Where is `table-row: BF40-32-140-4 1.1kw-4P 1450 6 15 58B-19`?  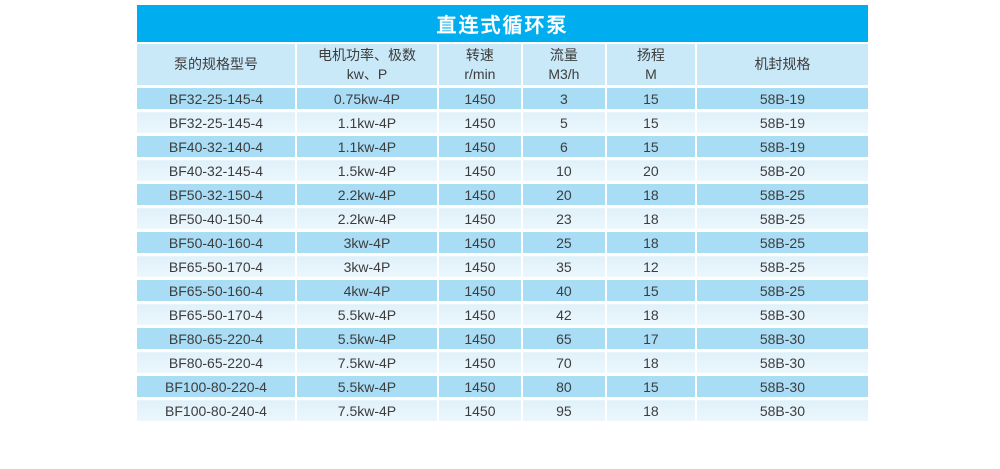
table-row: BF40-32-140-4 1.1kw-4P 1450 6 15 58B-19 is located at coordinates (502, 147).